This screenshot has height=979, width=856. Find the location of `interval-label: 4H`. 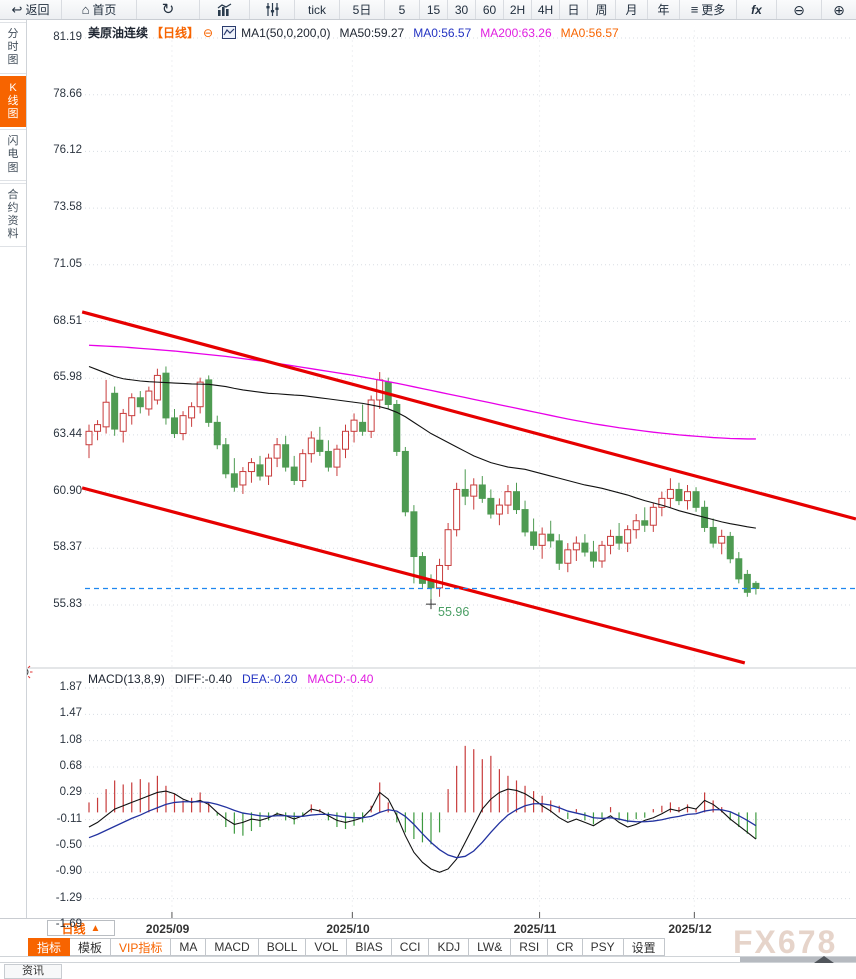

interval-label: 4H is located at coordinates (545, 9).